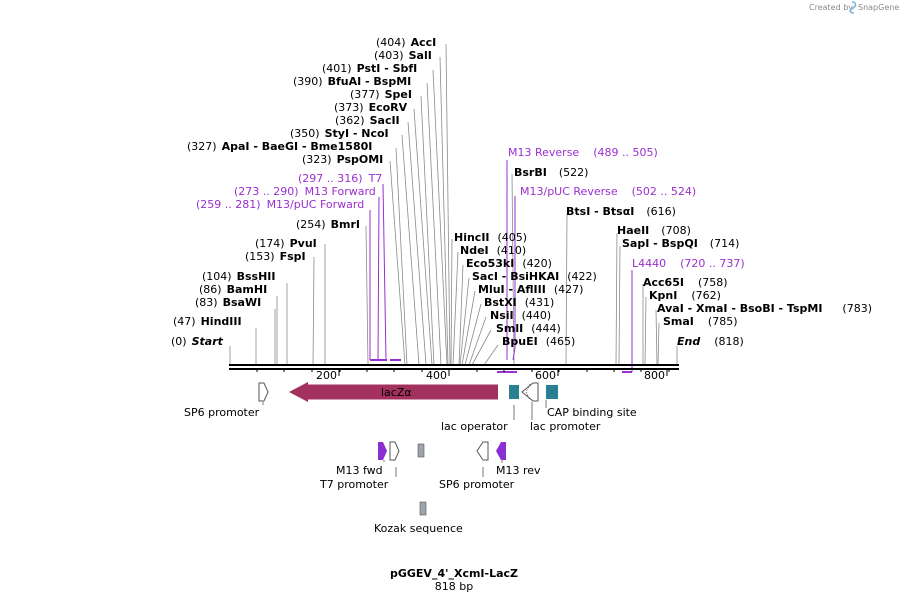 The image size is (907, 602). What do you see at coordinates (530, 289) in the screenshot?
I see `enzyme-site: MluI - AflIII (427)` at bounding box center [530, 289].